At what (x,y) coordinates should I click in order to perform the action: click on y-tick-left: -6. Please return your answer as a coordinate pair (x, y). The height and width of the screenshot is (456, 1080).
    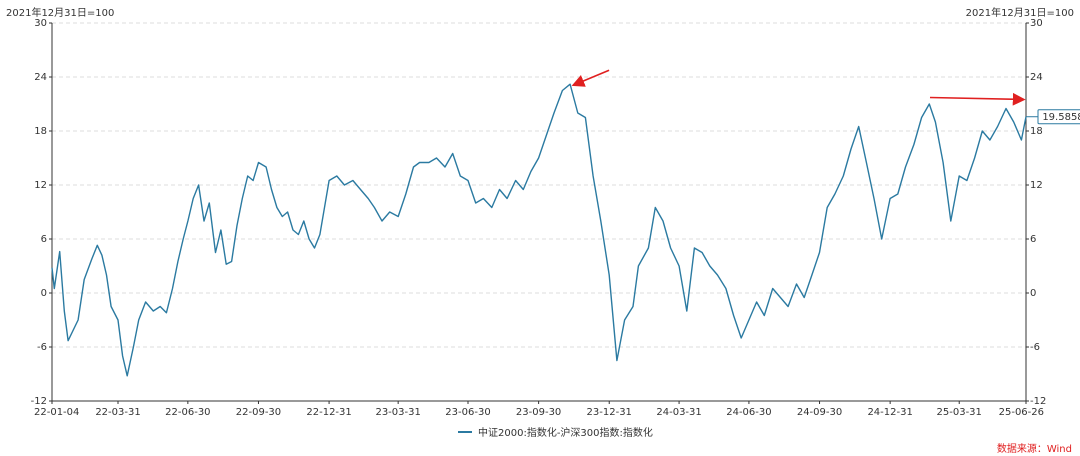
    Looking at the image, I should click on (42, 347).